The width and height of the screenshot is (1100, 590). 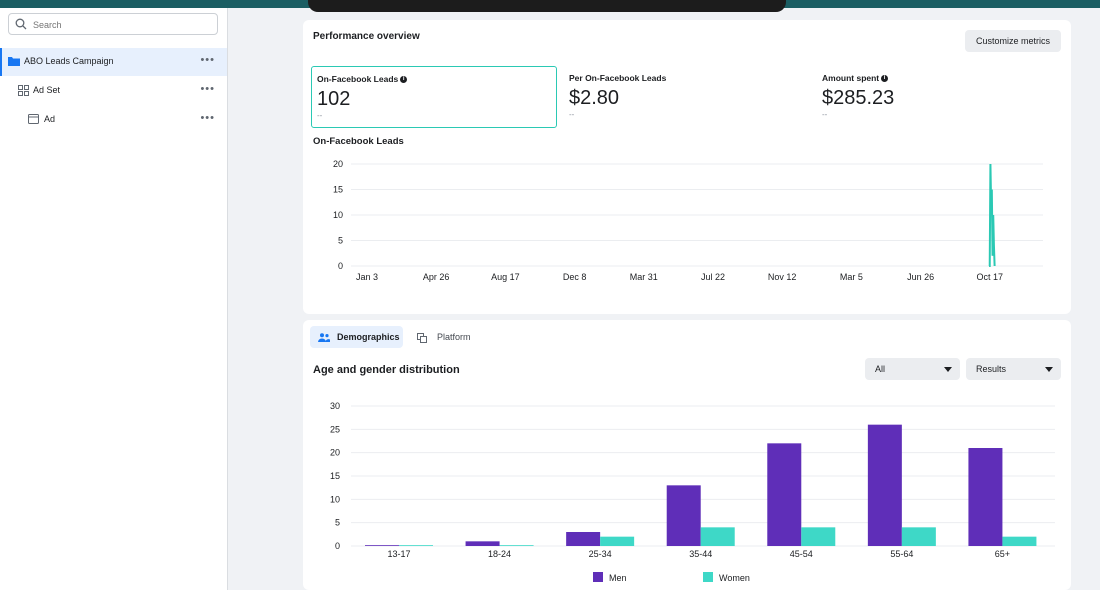 I want to click on bar-men-65+, so click(x=985, y=497).